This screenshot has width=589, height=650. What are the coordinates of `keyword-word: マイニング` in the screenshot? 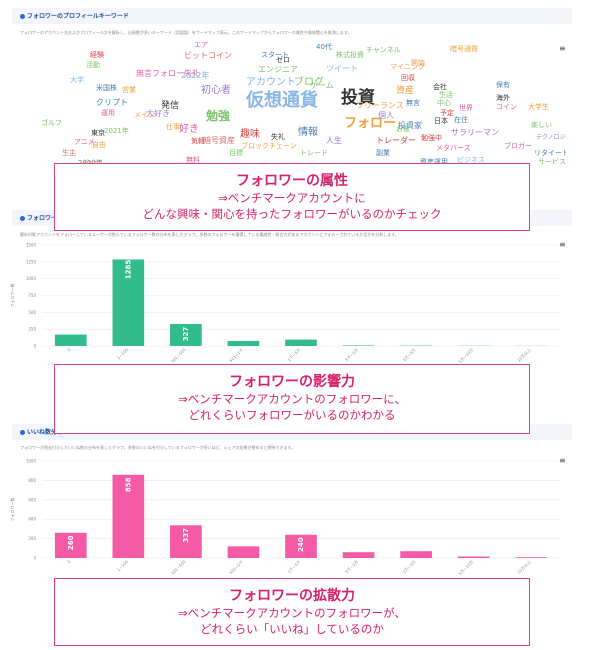 It's located at (407, 67).